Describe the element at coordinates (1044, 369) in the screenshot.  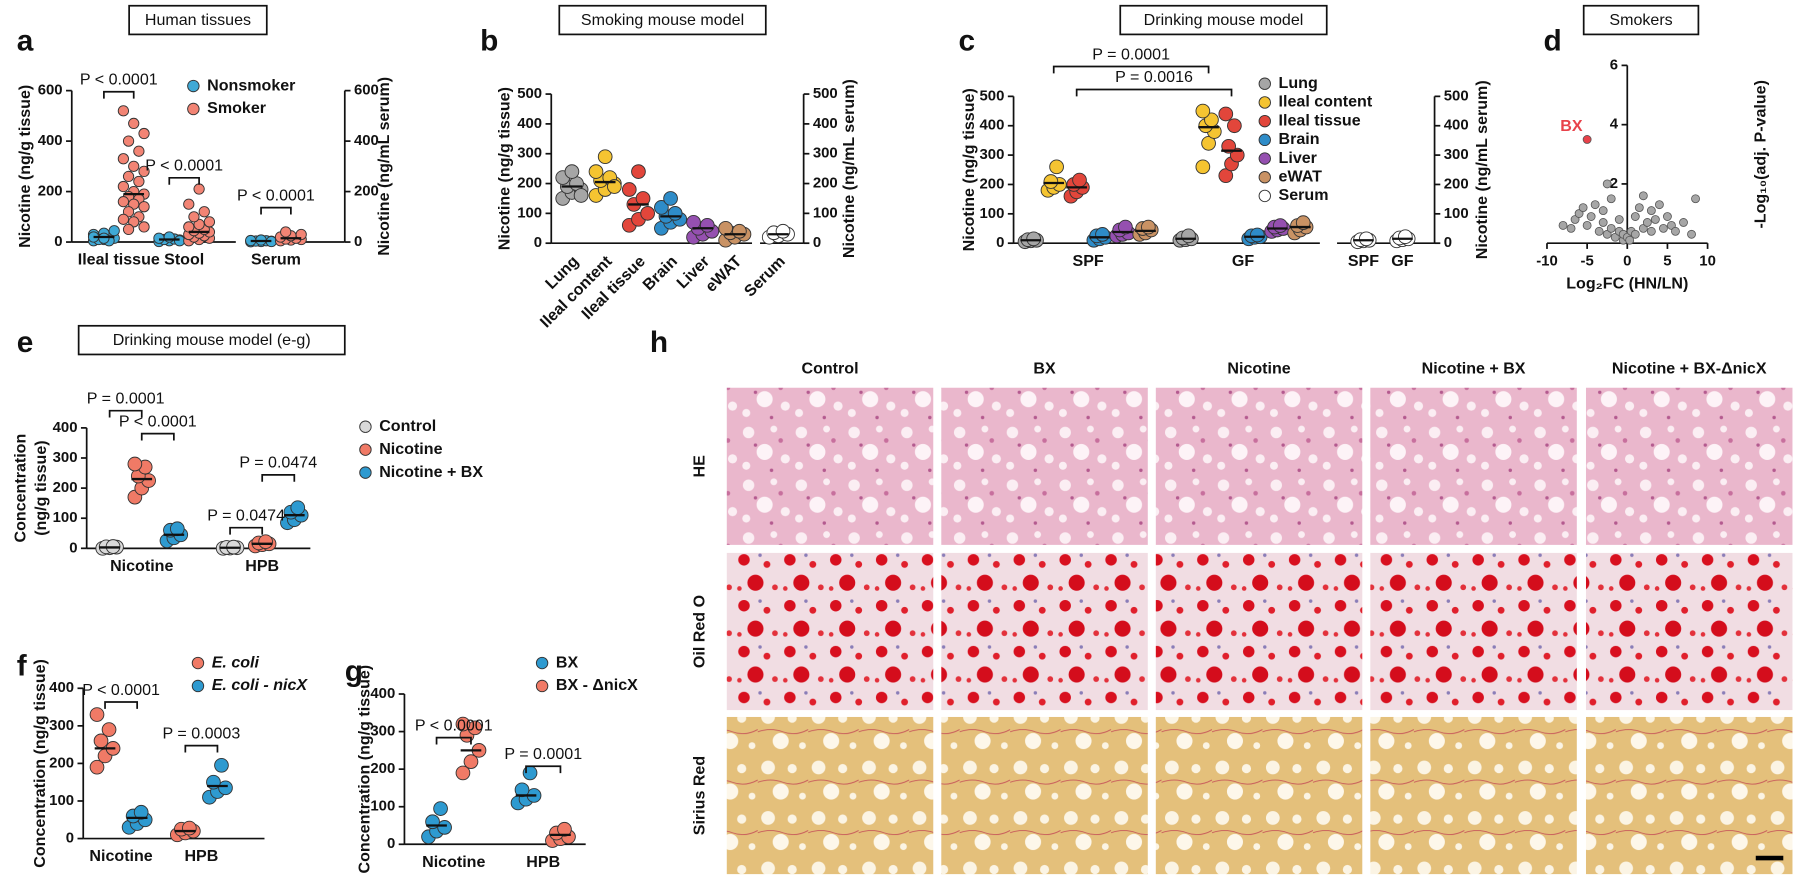
I see `column-header: BX` at that location.